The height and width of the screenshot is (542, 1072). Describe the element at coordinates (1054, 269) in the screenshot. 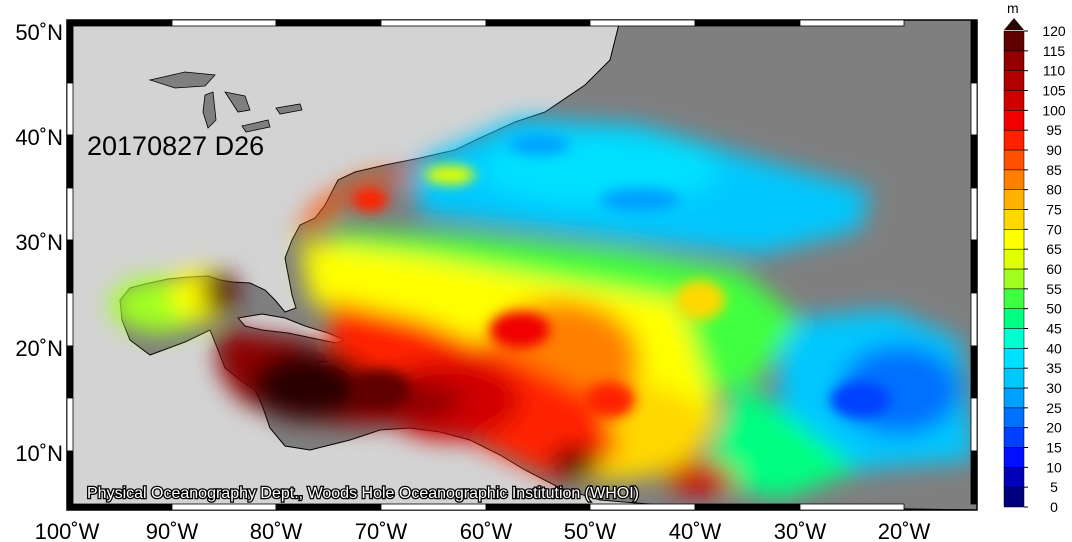

I see `colorbar-tick-label: 60` at that location.